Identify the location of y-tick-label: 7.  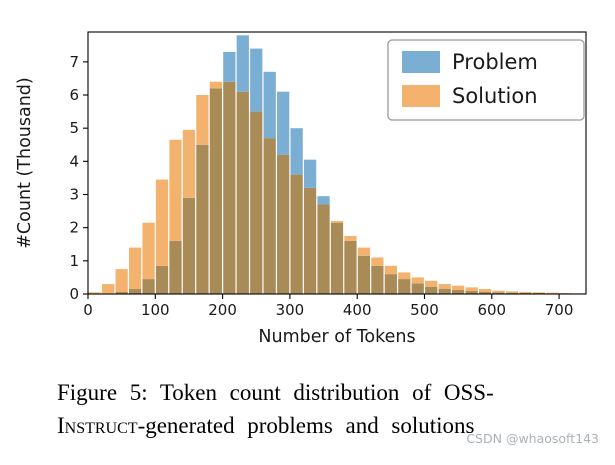
(74, 62).